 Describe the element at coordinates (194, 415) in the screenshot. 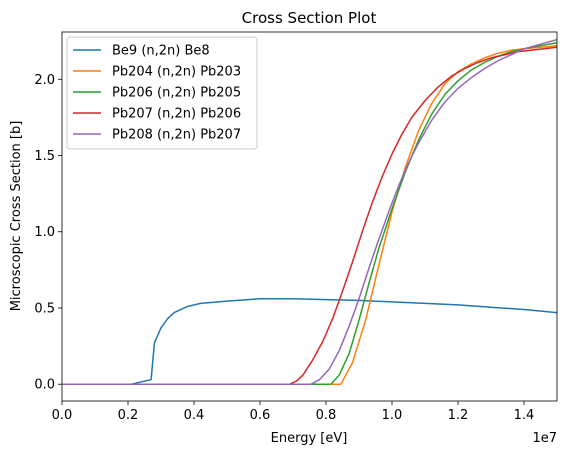

I see `x-tick-label: 0.4` at that location.